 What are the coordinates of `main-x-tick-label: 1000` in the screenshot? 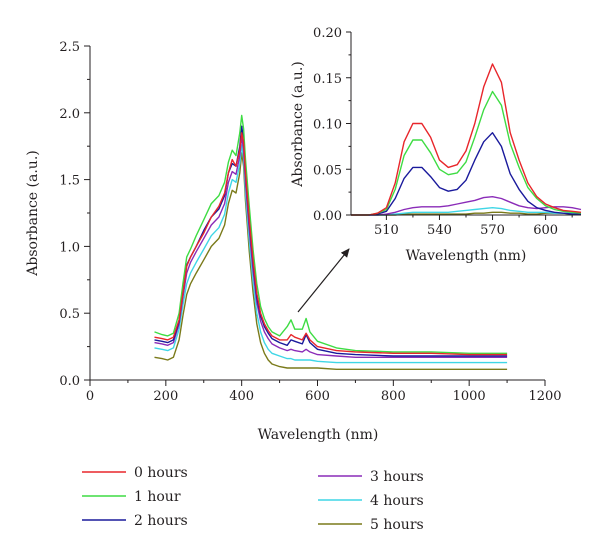 It's located at (469, 396).